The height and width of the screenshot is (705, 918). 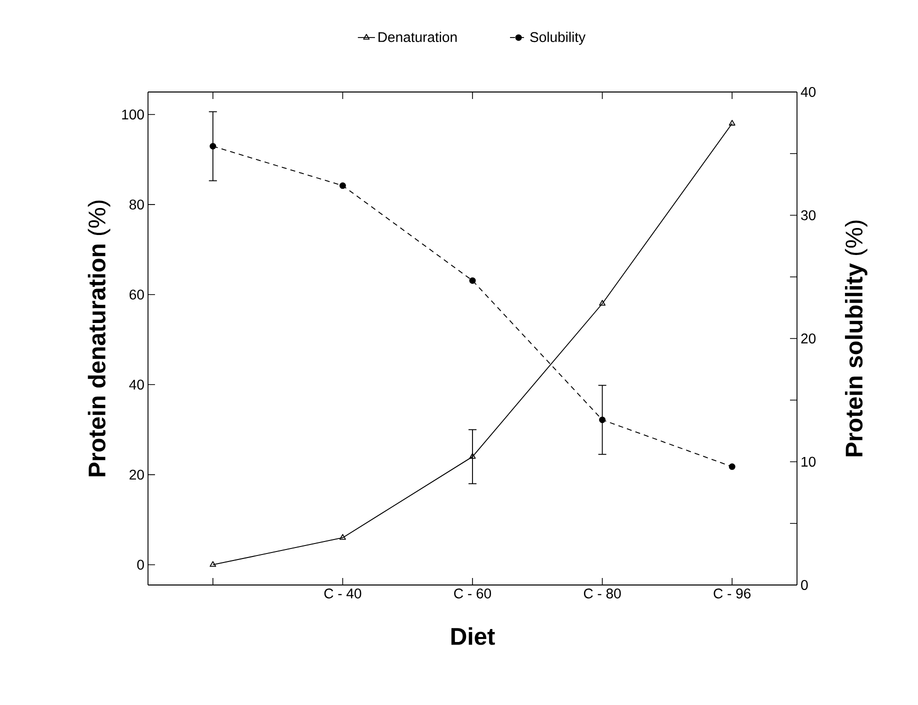 What do you see at coordinates (99, 338) in the screenshot?
I see `y-axis-title: Protein denaturation (%)` at bounding box center [99, 338].